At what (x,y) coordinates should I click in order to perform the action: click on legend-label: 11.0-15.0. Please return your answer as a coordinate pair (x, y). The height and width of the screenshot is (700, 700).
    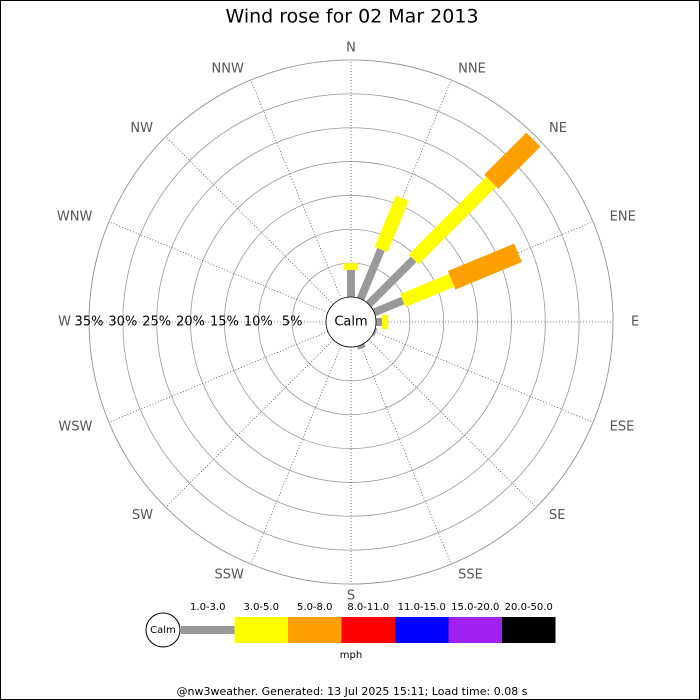
    Looking at the image, I should click on (422, 607).